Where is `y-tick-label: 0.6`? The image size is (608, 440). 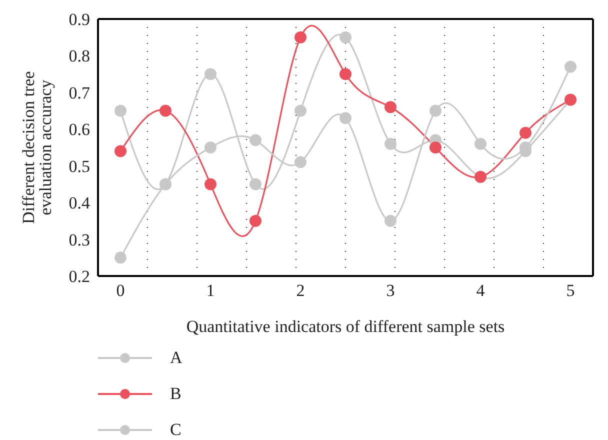 y-tick-label: 0.6 is located at coordinates (79, 130).